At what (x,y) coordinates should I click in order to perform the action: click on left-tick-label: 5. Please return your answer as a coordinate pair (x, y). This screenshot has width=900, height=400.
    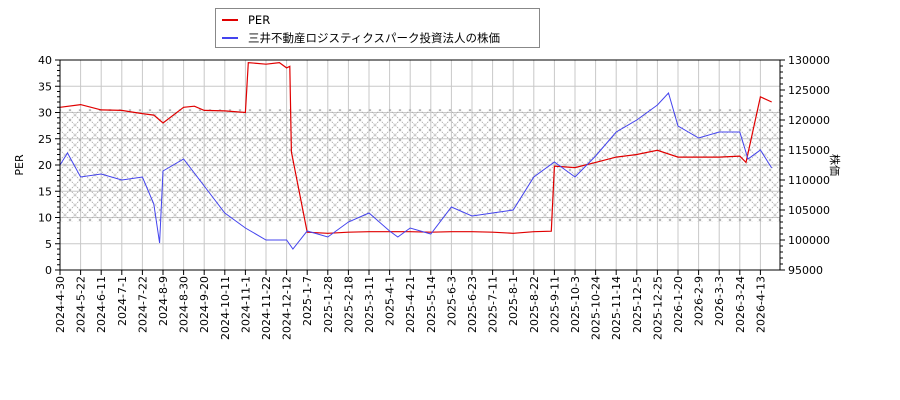
    Looking at the image, I should click on (48, 244).